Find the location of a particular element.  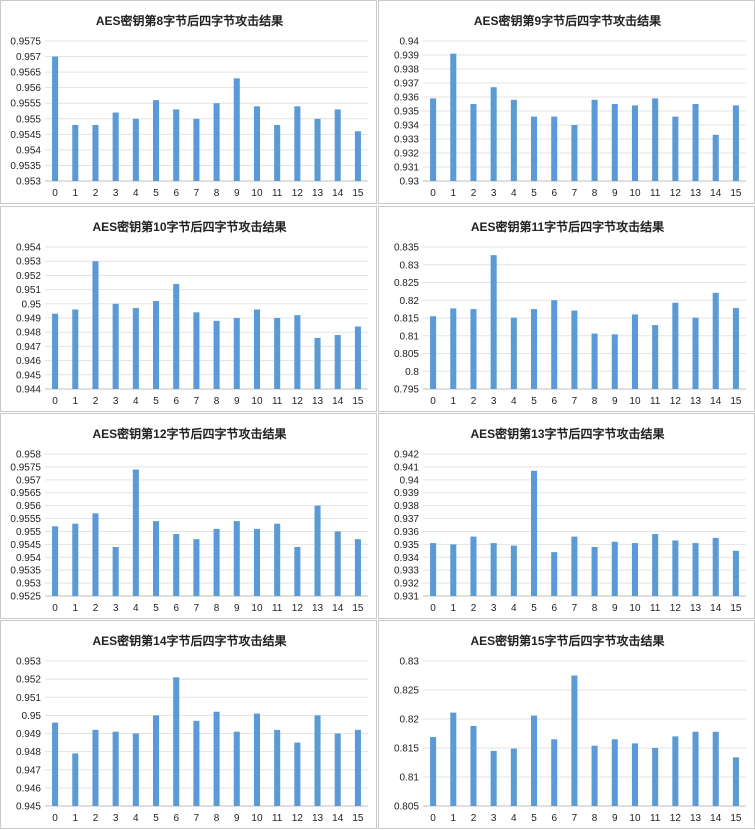

chart-title: AES密钥第13字节后四字节攻击结果 is located at coordinates (567, 433).